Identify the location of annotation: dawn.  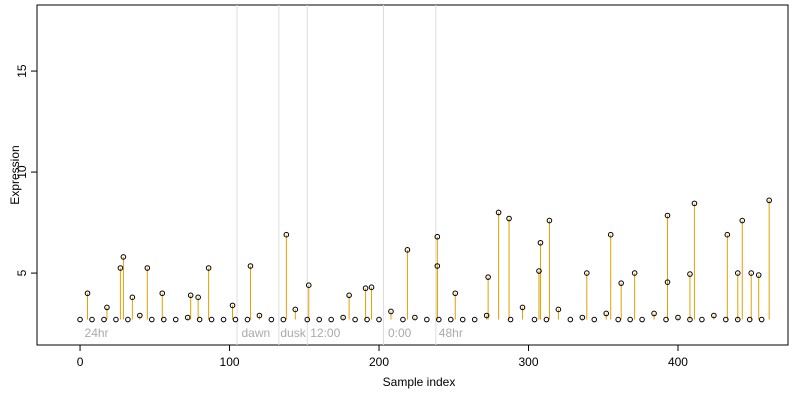
(255, 333).